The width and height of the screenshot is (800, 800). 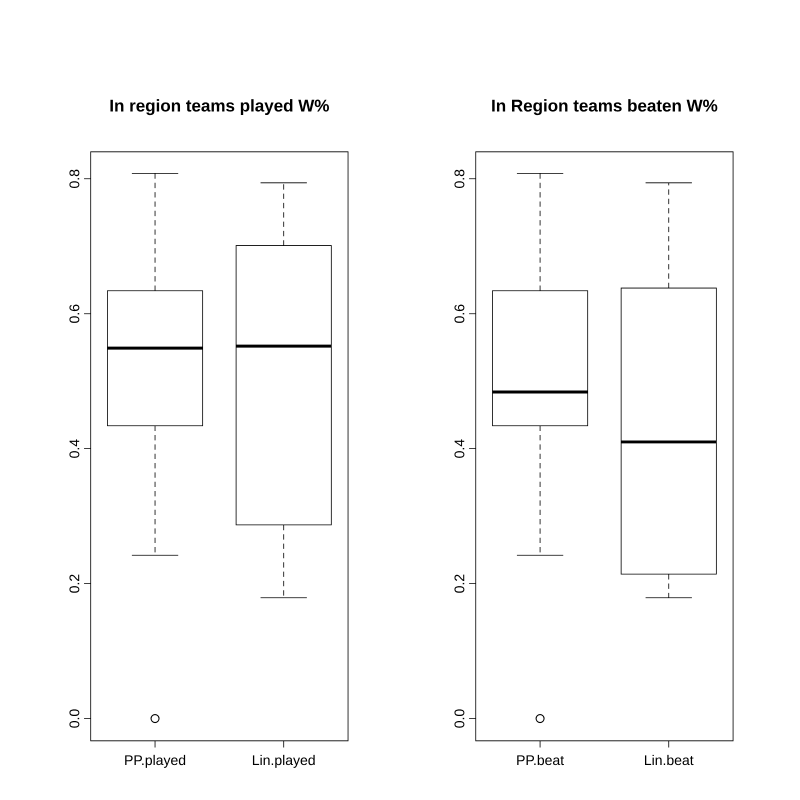 What do you see at coordinates (155, 761) in the screenshot?
I see `x-tick-label: PP.played` at bounding box center [155, 761].